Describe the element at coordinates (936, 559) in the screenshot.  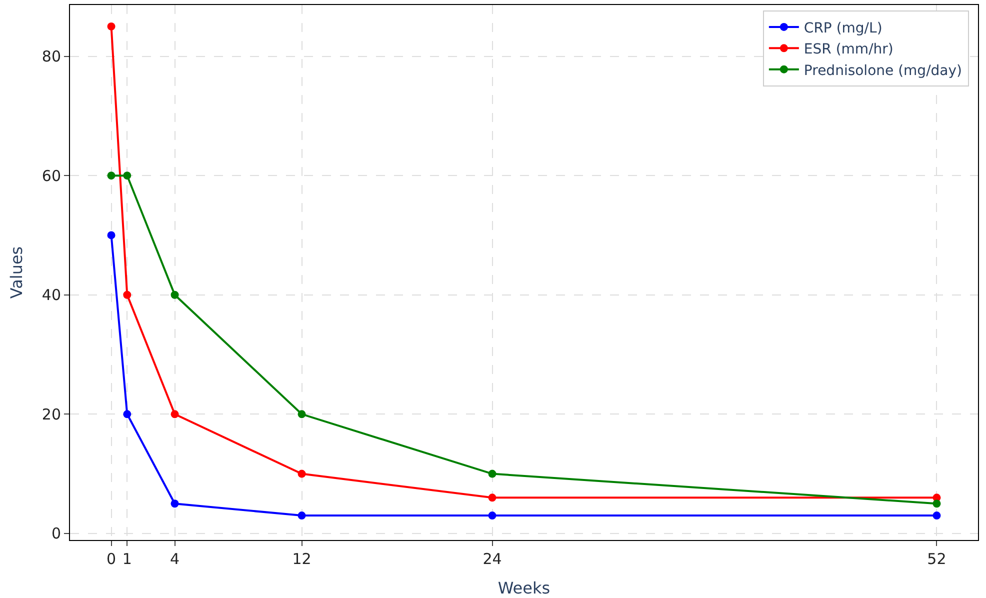
I see `x-tick-label: 52` at that location.